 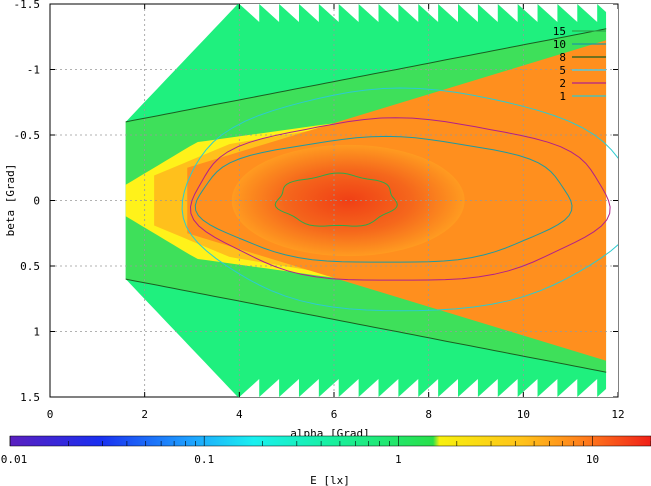 What do you see at coordinates (204, 459) in the screenshot?
I see `colorbar-tick-label: 0.1` at bounding box center [204, 459].